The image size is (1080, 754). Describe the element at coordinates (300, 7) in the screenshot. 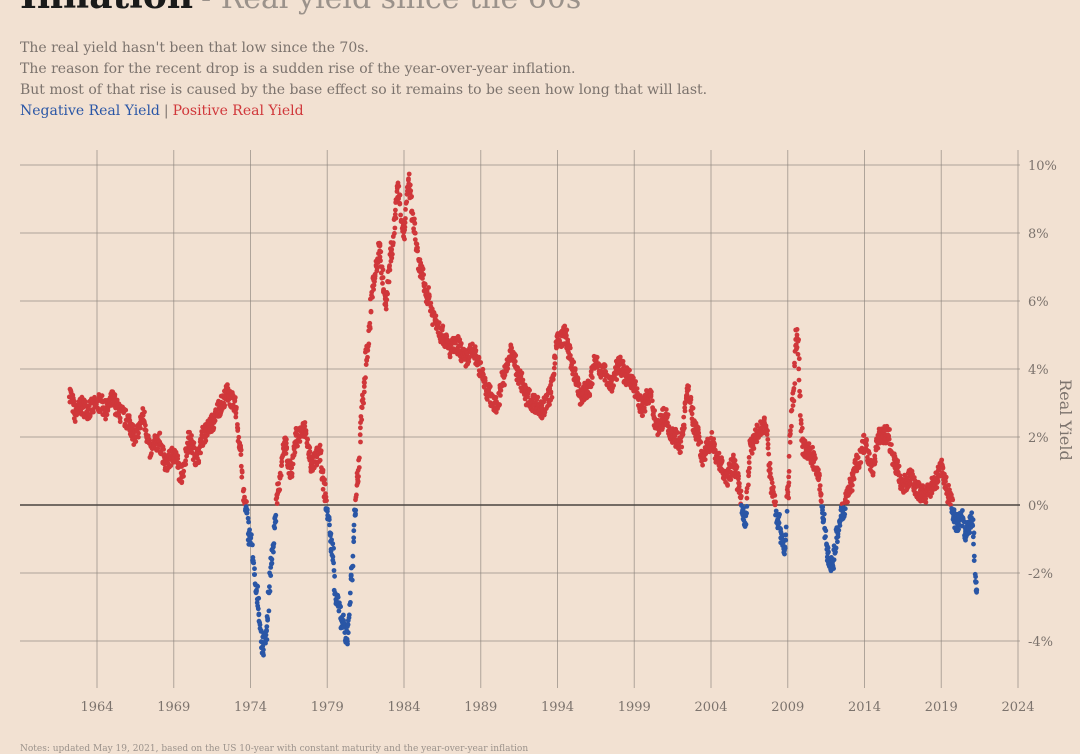

I see `chart-title-row: Inflation - Real yield since the 60s` at that location.